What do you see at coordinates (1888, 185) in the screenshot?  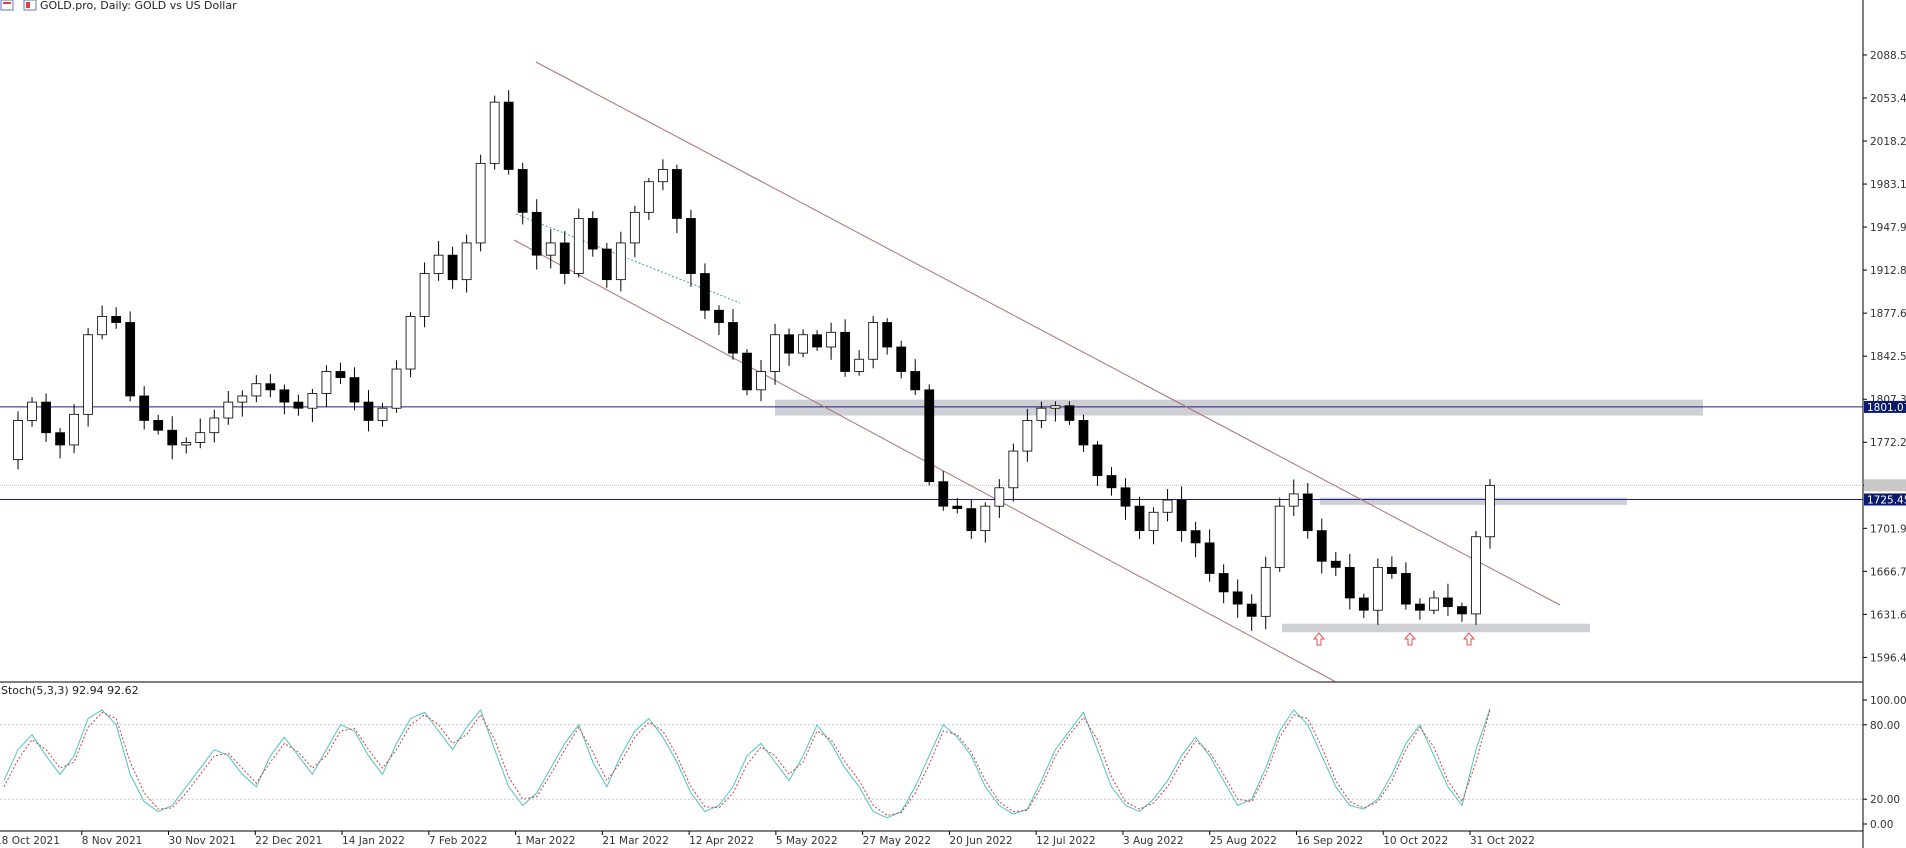 I see `price-tick-label: 1983.10` at bounding box center [1888, 185].